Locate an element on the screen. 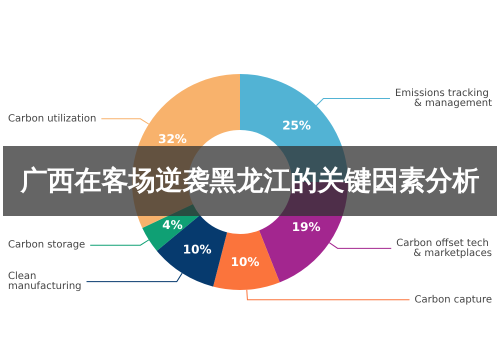  data-label: 4% is located at coordinates (172, 225).